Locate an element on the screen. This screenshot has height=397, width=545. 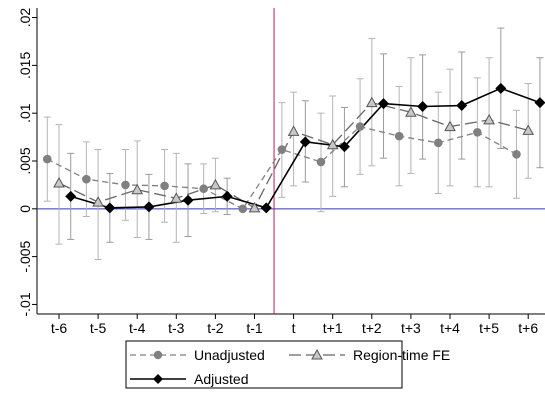
legend-entry-unadjusted: Unadjusted is located at coordinates (197, 355).